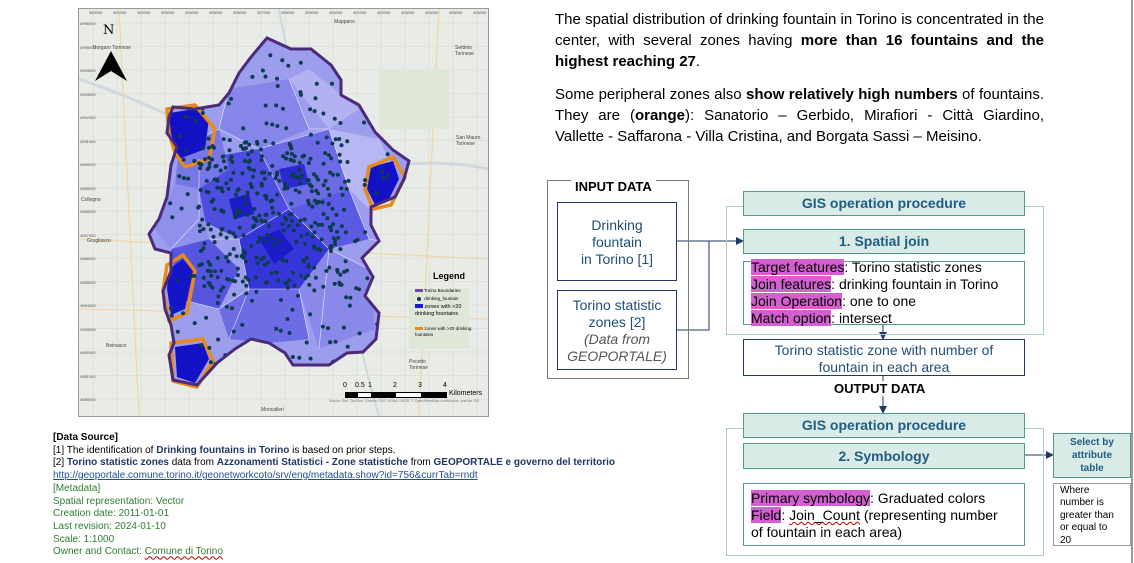  I want to click on top-tick-label: 399000, so click(312, 12).